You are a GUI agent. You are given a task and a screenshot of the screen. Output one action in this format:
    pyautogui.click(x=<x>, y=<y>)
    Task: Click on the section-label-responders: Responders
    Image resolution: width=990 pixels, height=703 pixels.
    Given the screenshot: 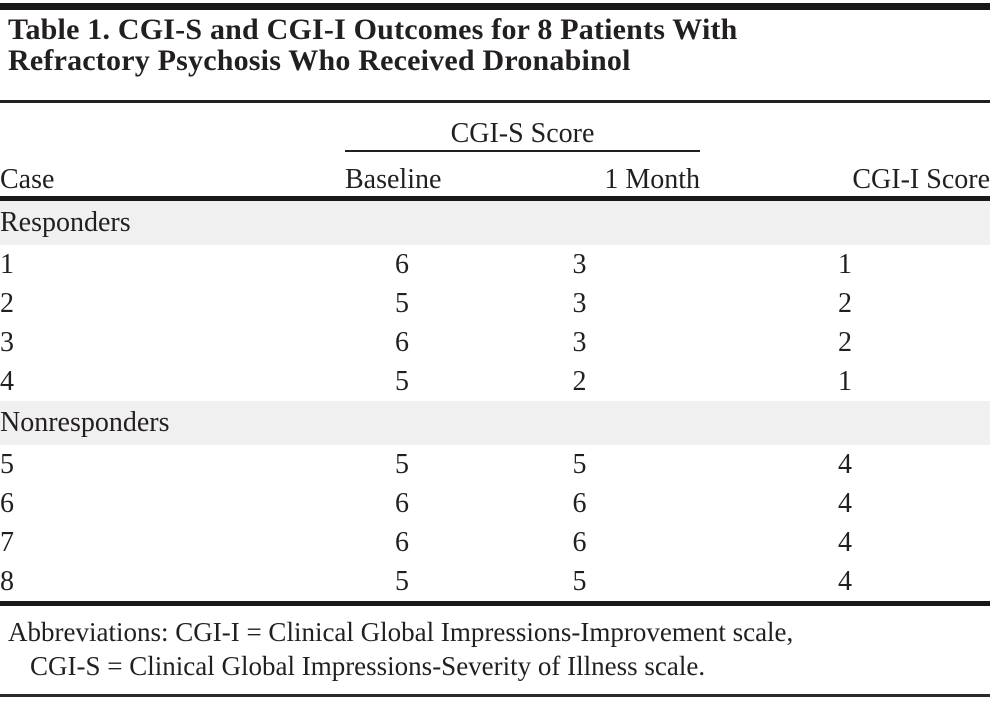 What is the action you would take?
    pyautogui.click(x=495, y=221)
    